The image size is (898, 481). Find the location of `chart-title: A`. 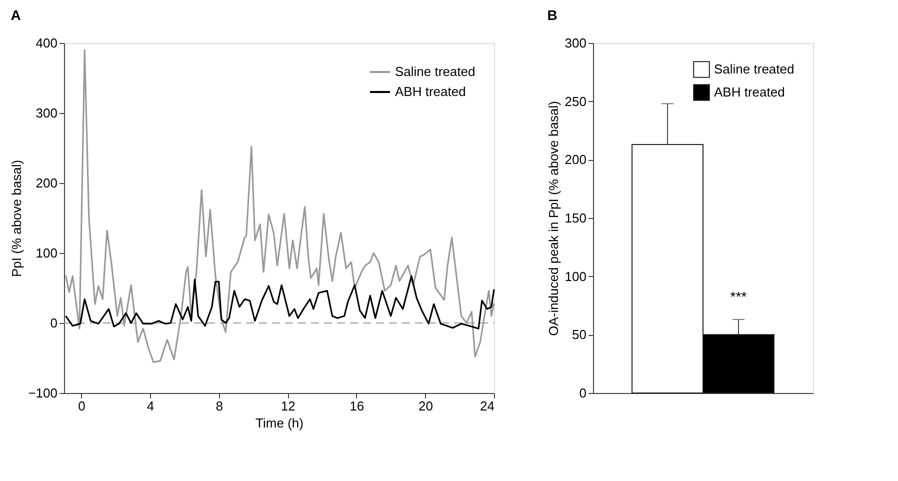

chart-title: A is located at coordinates (15, 15).